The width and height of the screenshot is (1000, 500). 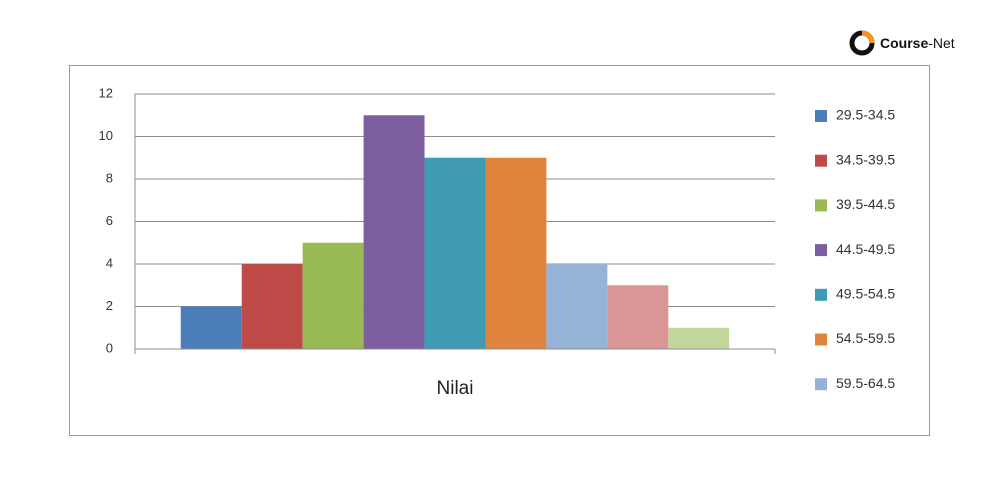 What do you see at coordinates (109, 347) in the screenshot?
I see `y-tick-label: 0` at bounding box center [109, 347].